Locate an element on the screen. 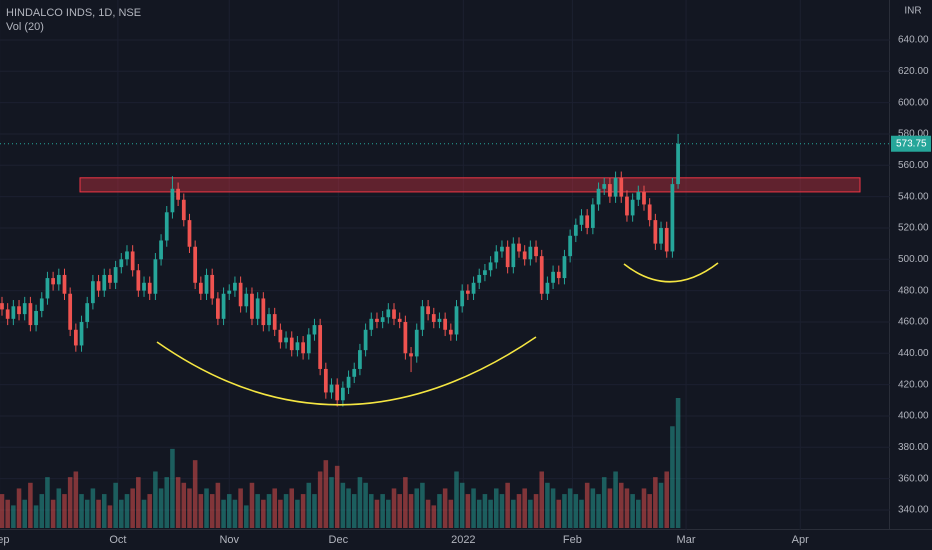  resistance-zone is located at coordinates (470, 185).